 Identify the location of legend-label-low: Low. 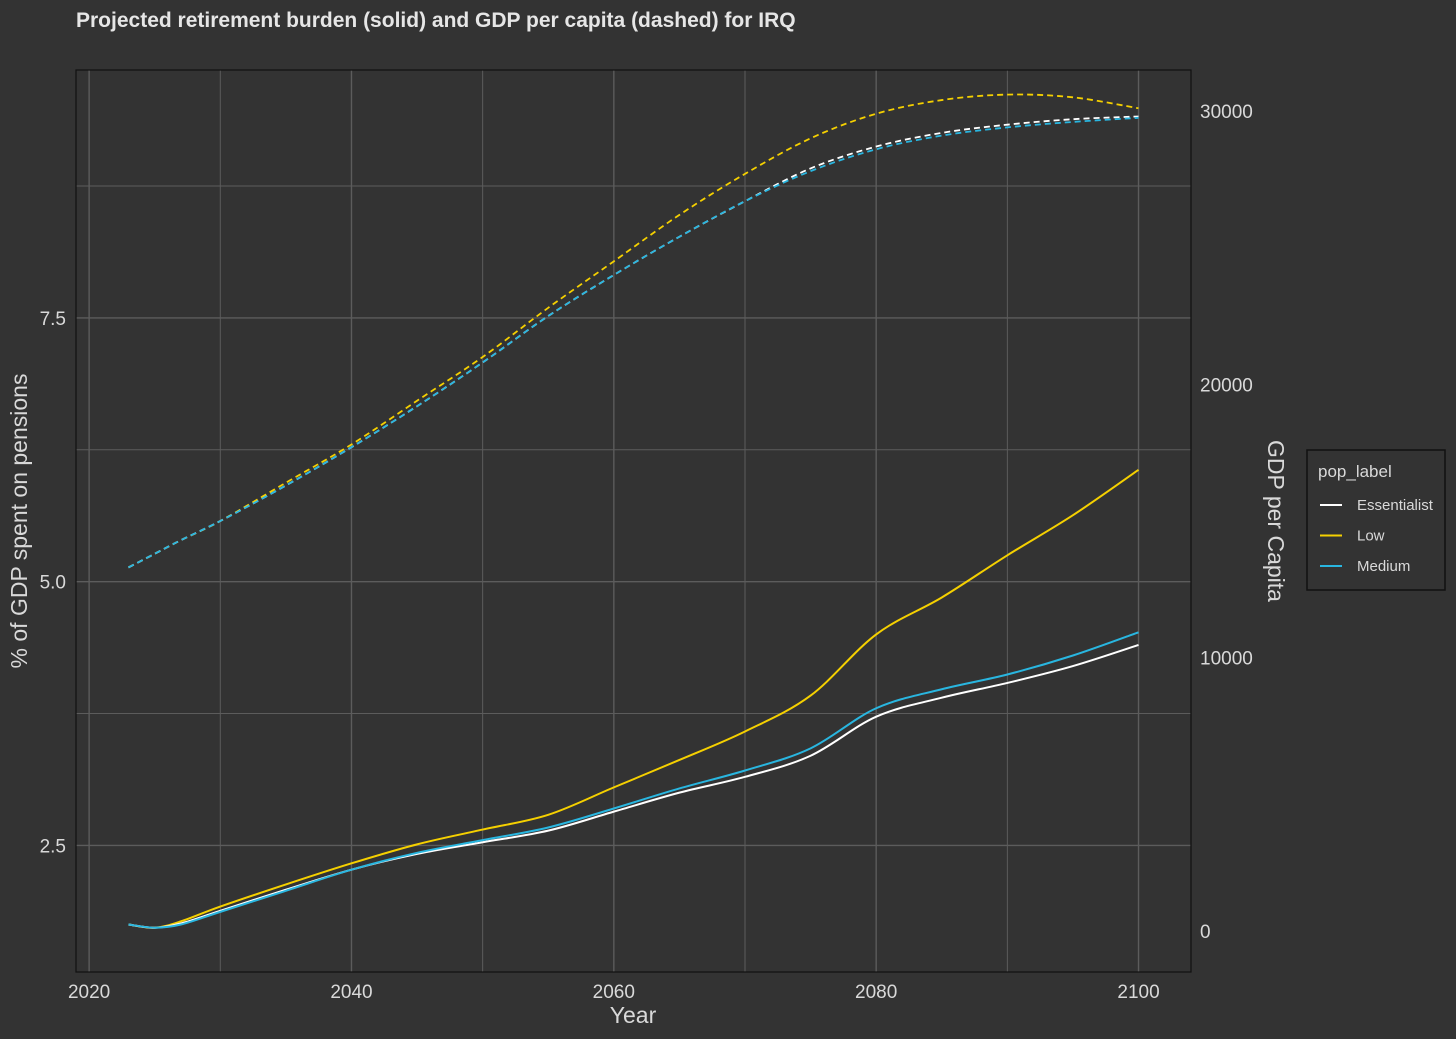
(1371, 536).